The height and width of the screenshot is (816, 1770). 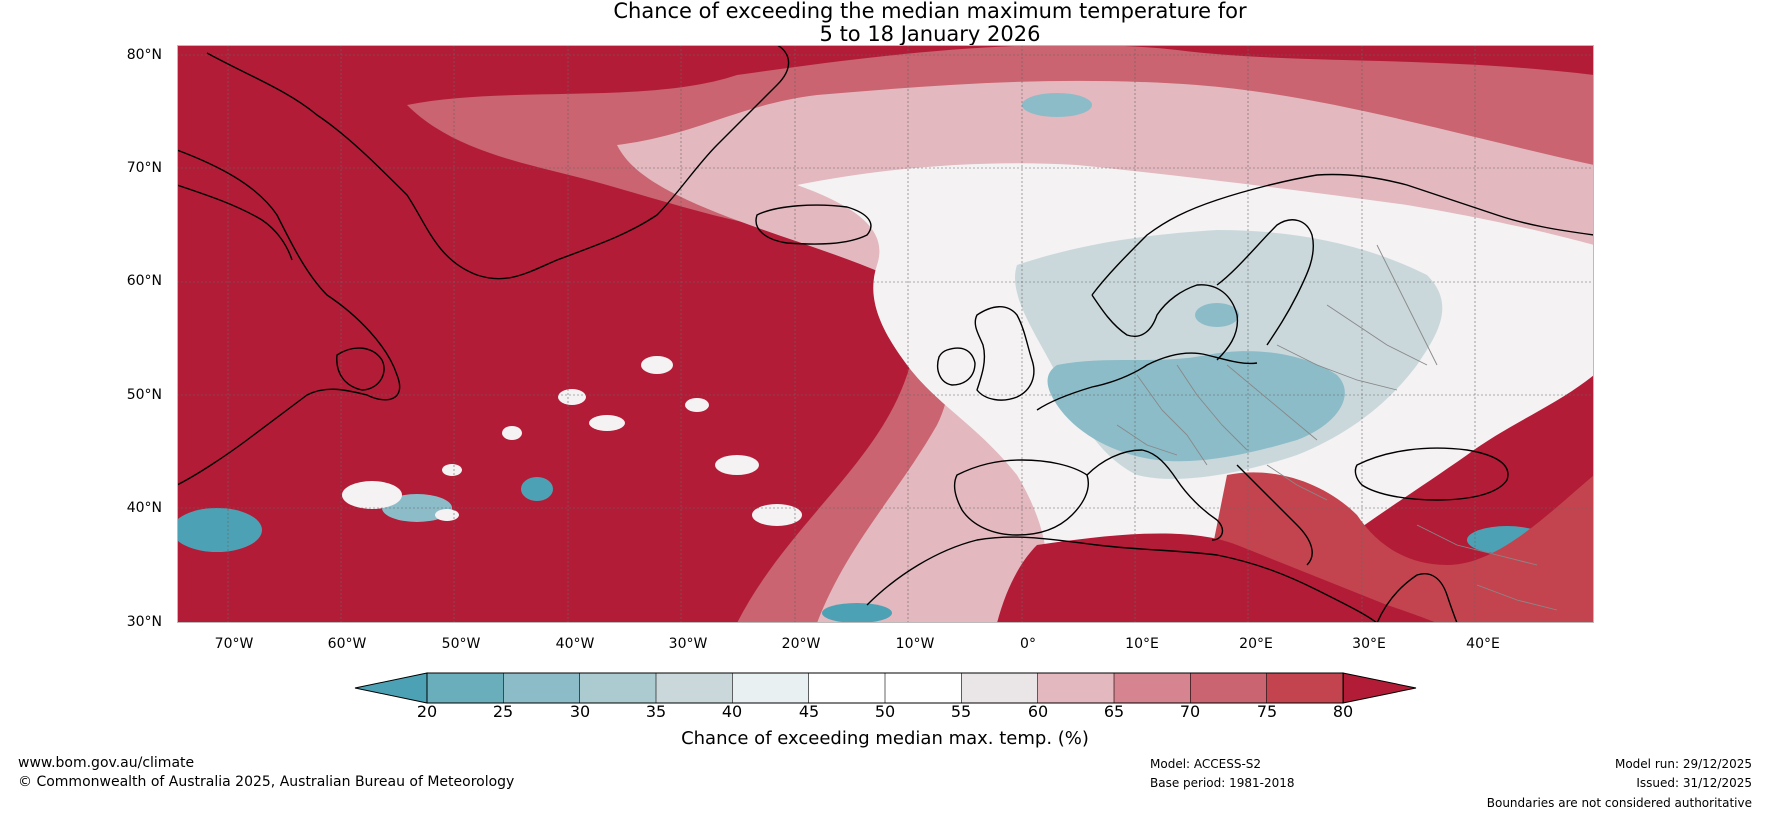 What do you see at coordinates (930, 34) in the screenshot?
I see `chart-title-line-2: 5 to 18 January 2026` at bounding box center [930, 34].